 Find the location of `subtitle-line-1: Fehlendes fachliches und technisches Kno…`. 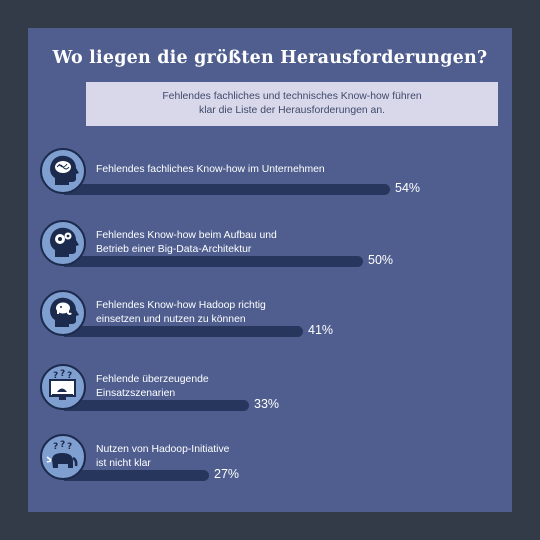

subtitle-line-1: Fehlendes fachliches und technisches Kno… is located at coordinates (292, 96).